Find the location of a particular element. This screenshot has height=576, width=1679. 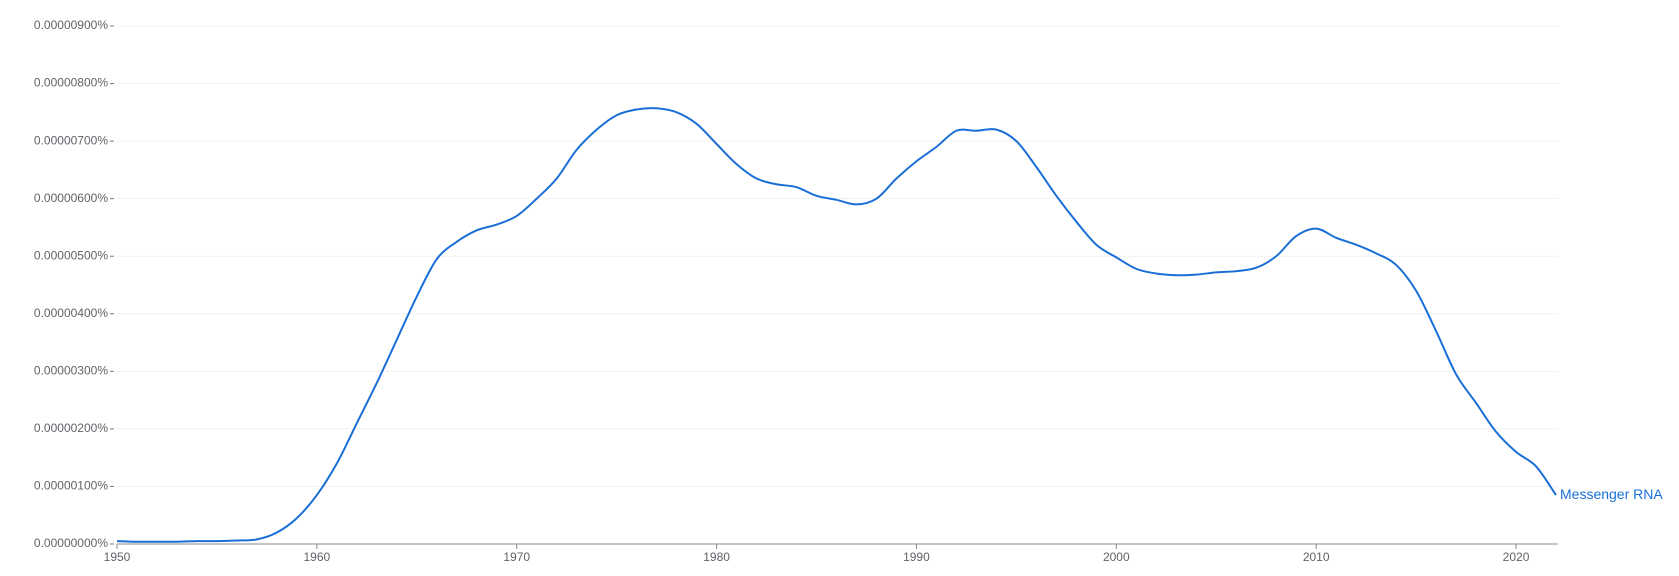

y-tick-label: 0.00000800% is located at coordinates (71, 83).